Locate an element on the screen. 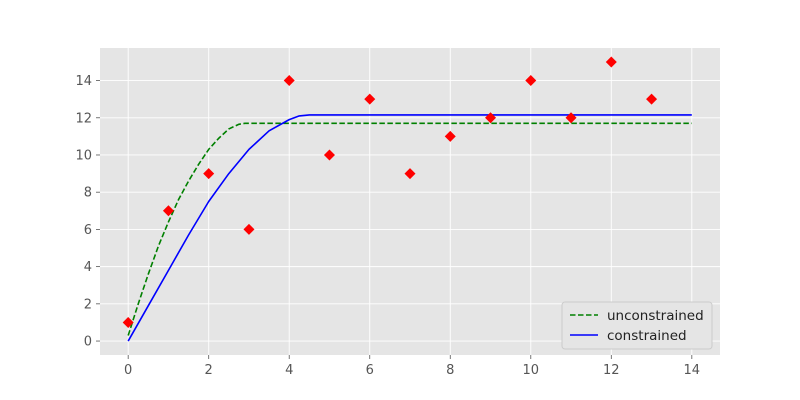  x-tick-label: 12 is located at coordinates (611, 370).